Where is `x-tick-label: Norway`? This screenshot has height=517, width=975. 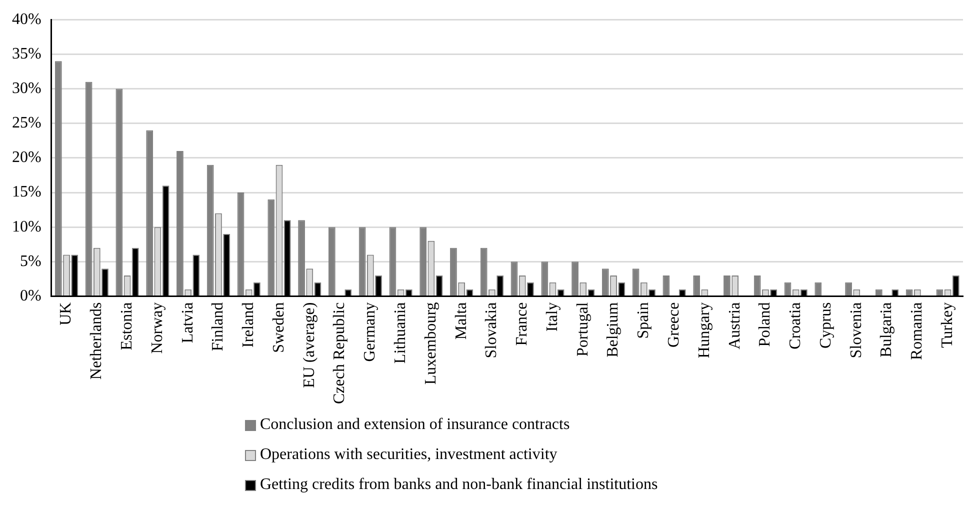 x-tick-label: Norway is located at coordinates (157, 328).